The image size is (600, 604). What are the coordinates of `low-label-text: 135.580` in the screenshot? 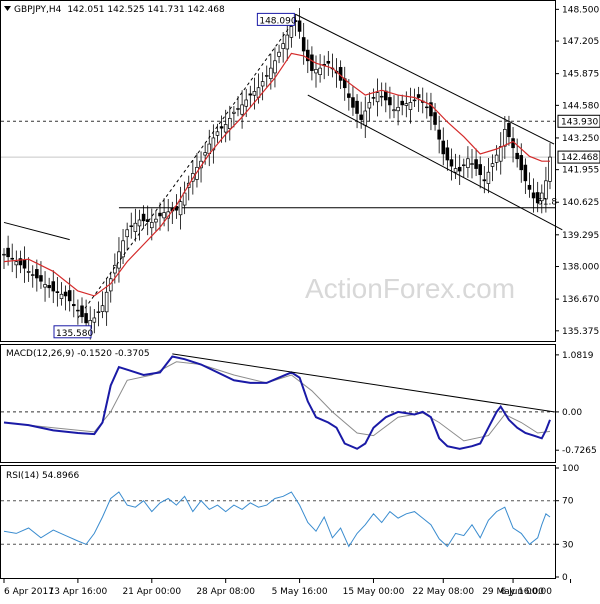 It's located at (74, 334).